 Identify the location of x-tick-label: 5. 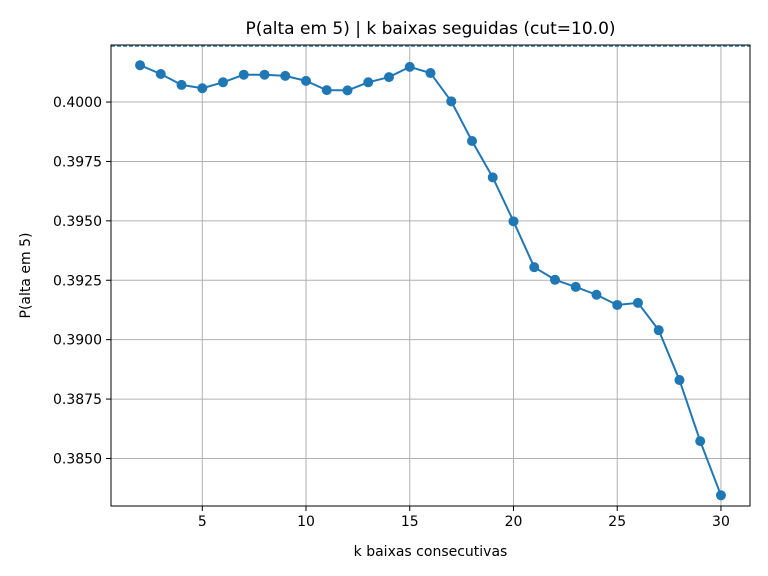
(202, 522).